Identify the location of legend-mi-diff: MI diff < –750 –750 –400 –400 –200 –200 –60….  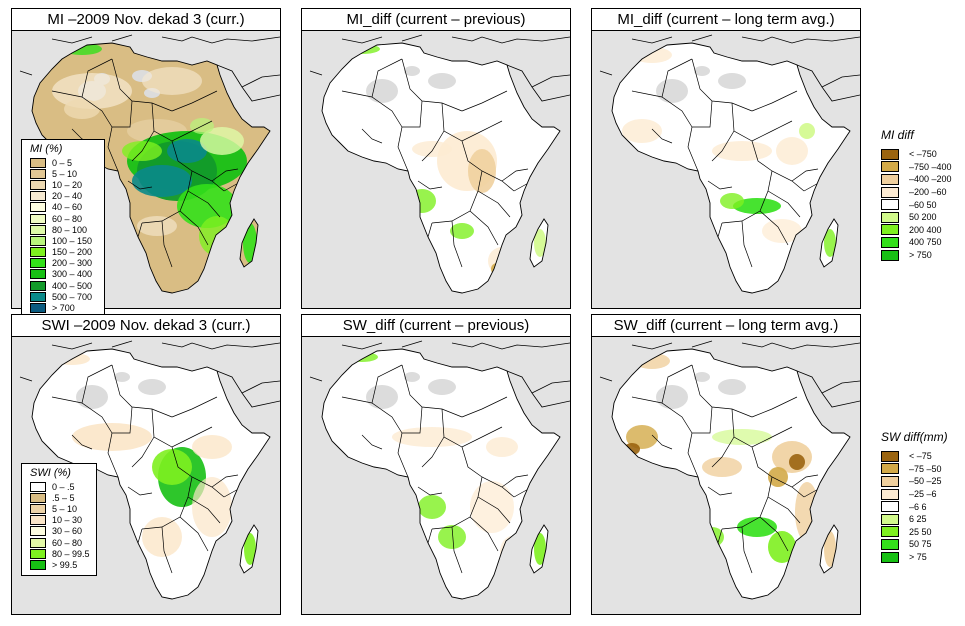
(916, 194).